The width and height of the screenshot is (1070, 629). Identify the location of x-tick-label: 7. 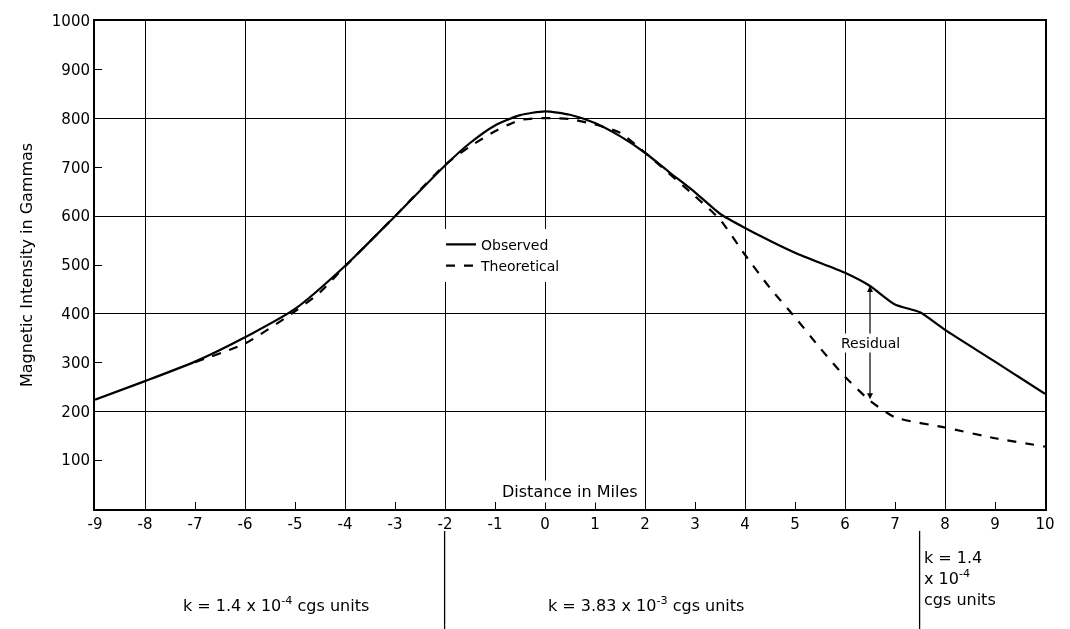
(895, 524).